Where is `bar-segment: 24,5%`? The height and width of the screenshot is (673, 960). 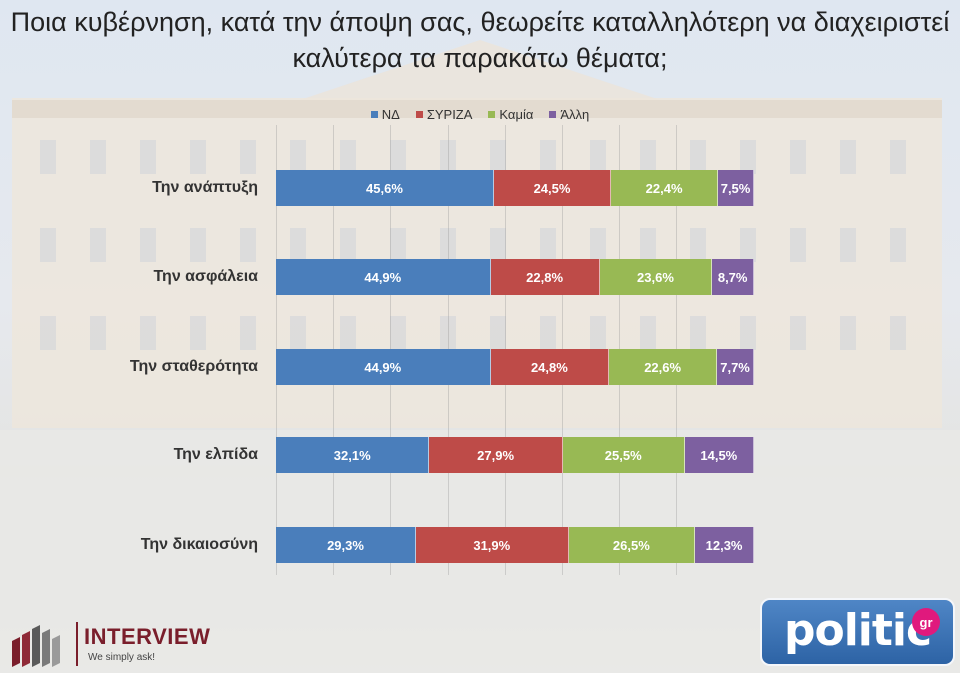 bar-segment: 24,5% is located at coordinates (552, 188).